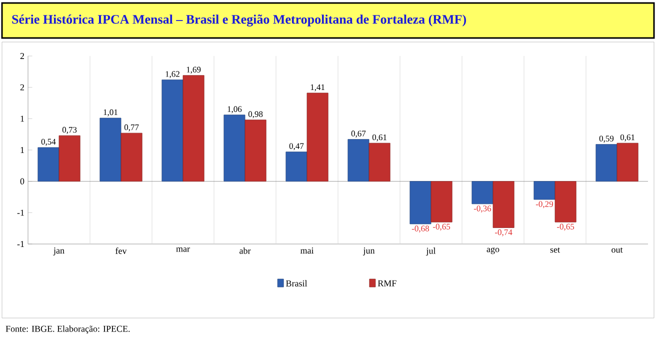 Image resolution: width=656 pixels, height=344 pixels. Describe the element at coordinates (368, 252) in the screenshot. I see `x-tick-label: jun` at that location.